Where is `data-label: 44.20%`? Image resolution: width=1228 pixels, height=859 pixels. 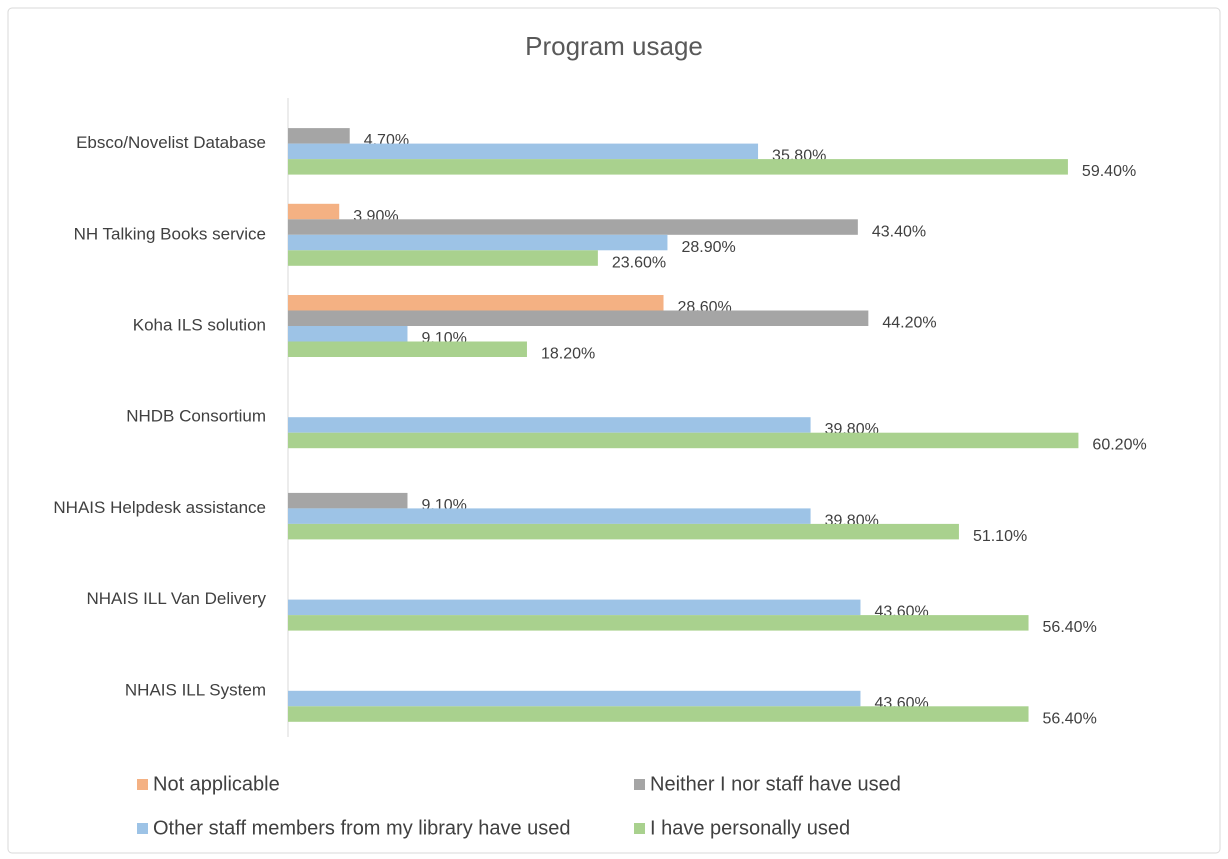 data-label: 44.20% is located at coordinates (909, 322).